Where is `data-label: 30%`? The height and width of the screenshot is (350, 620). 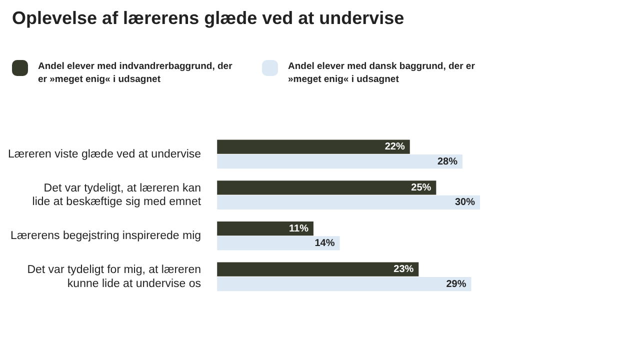
data-label: 30% is located at coordinates (465, 202).